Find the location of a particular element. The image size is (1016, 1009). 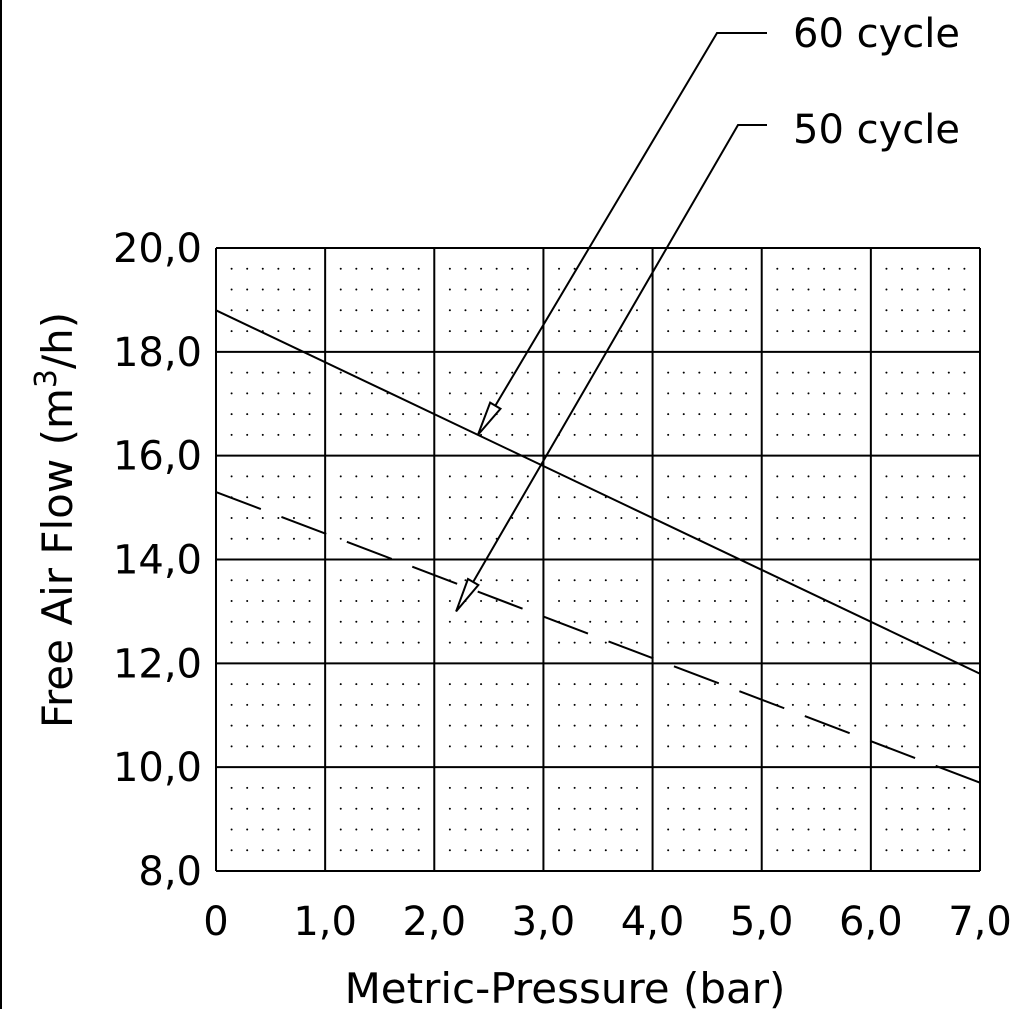

y-axis-label-tail: /h) is located at coordinates (57, 340).